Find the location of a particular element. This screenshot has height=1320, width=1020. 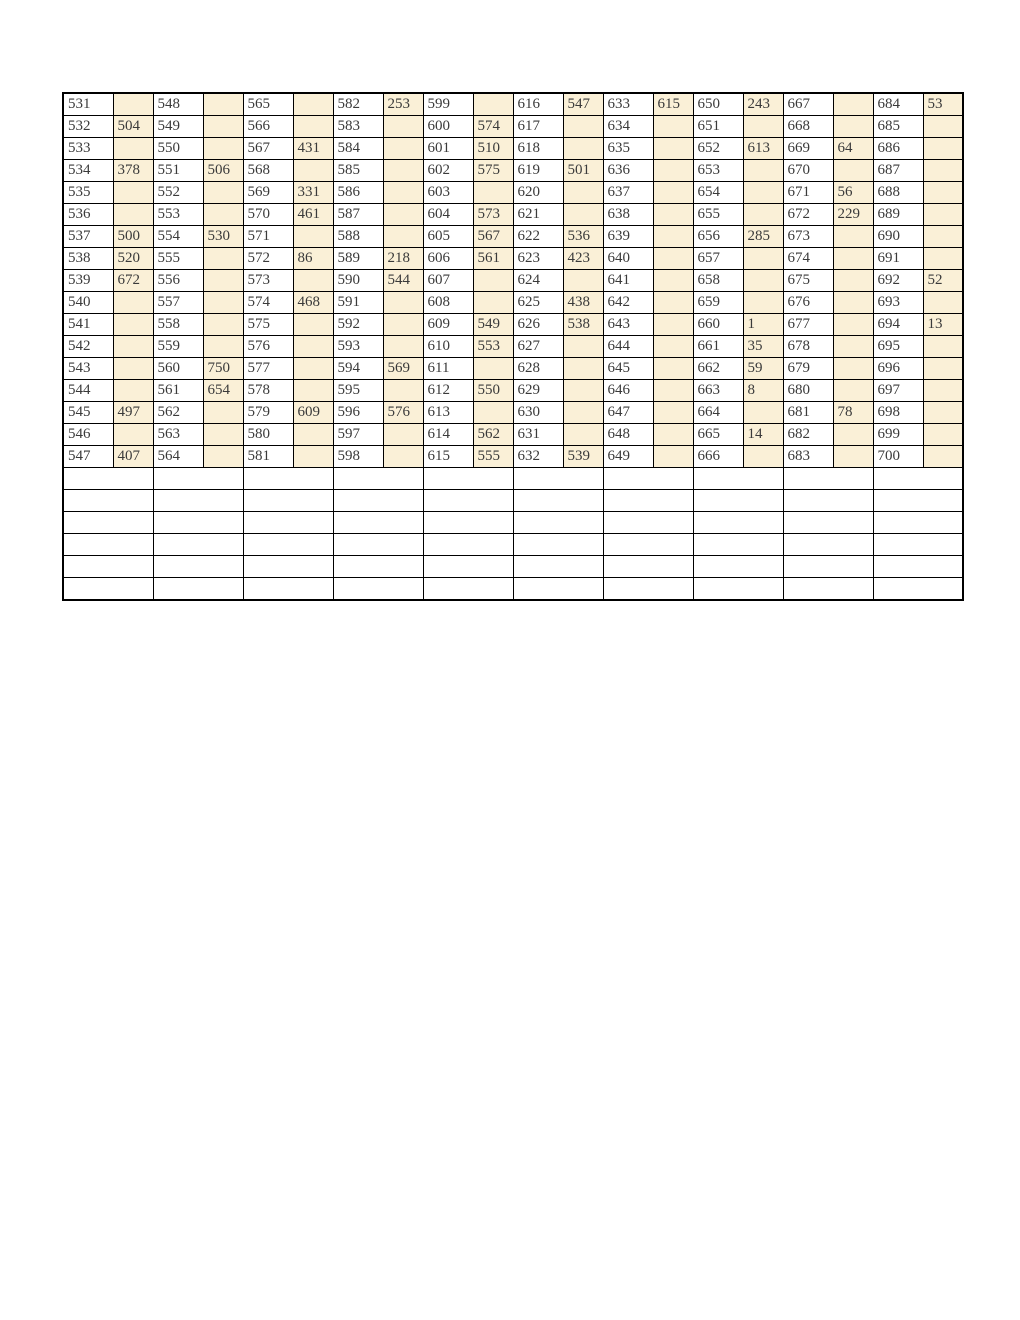

cell-id: 544 is located at coordinates (88, 390).